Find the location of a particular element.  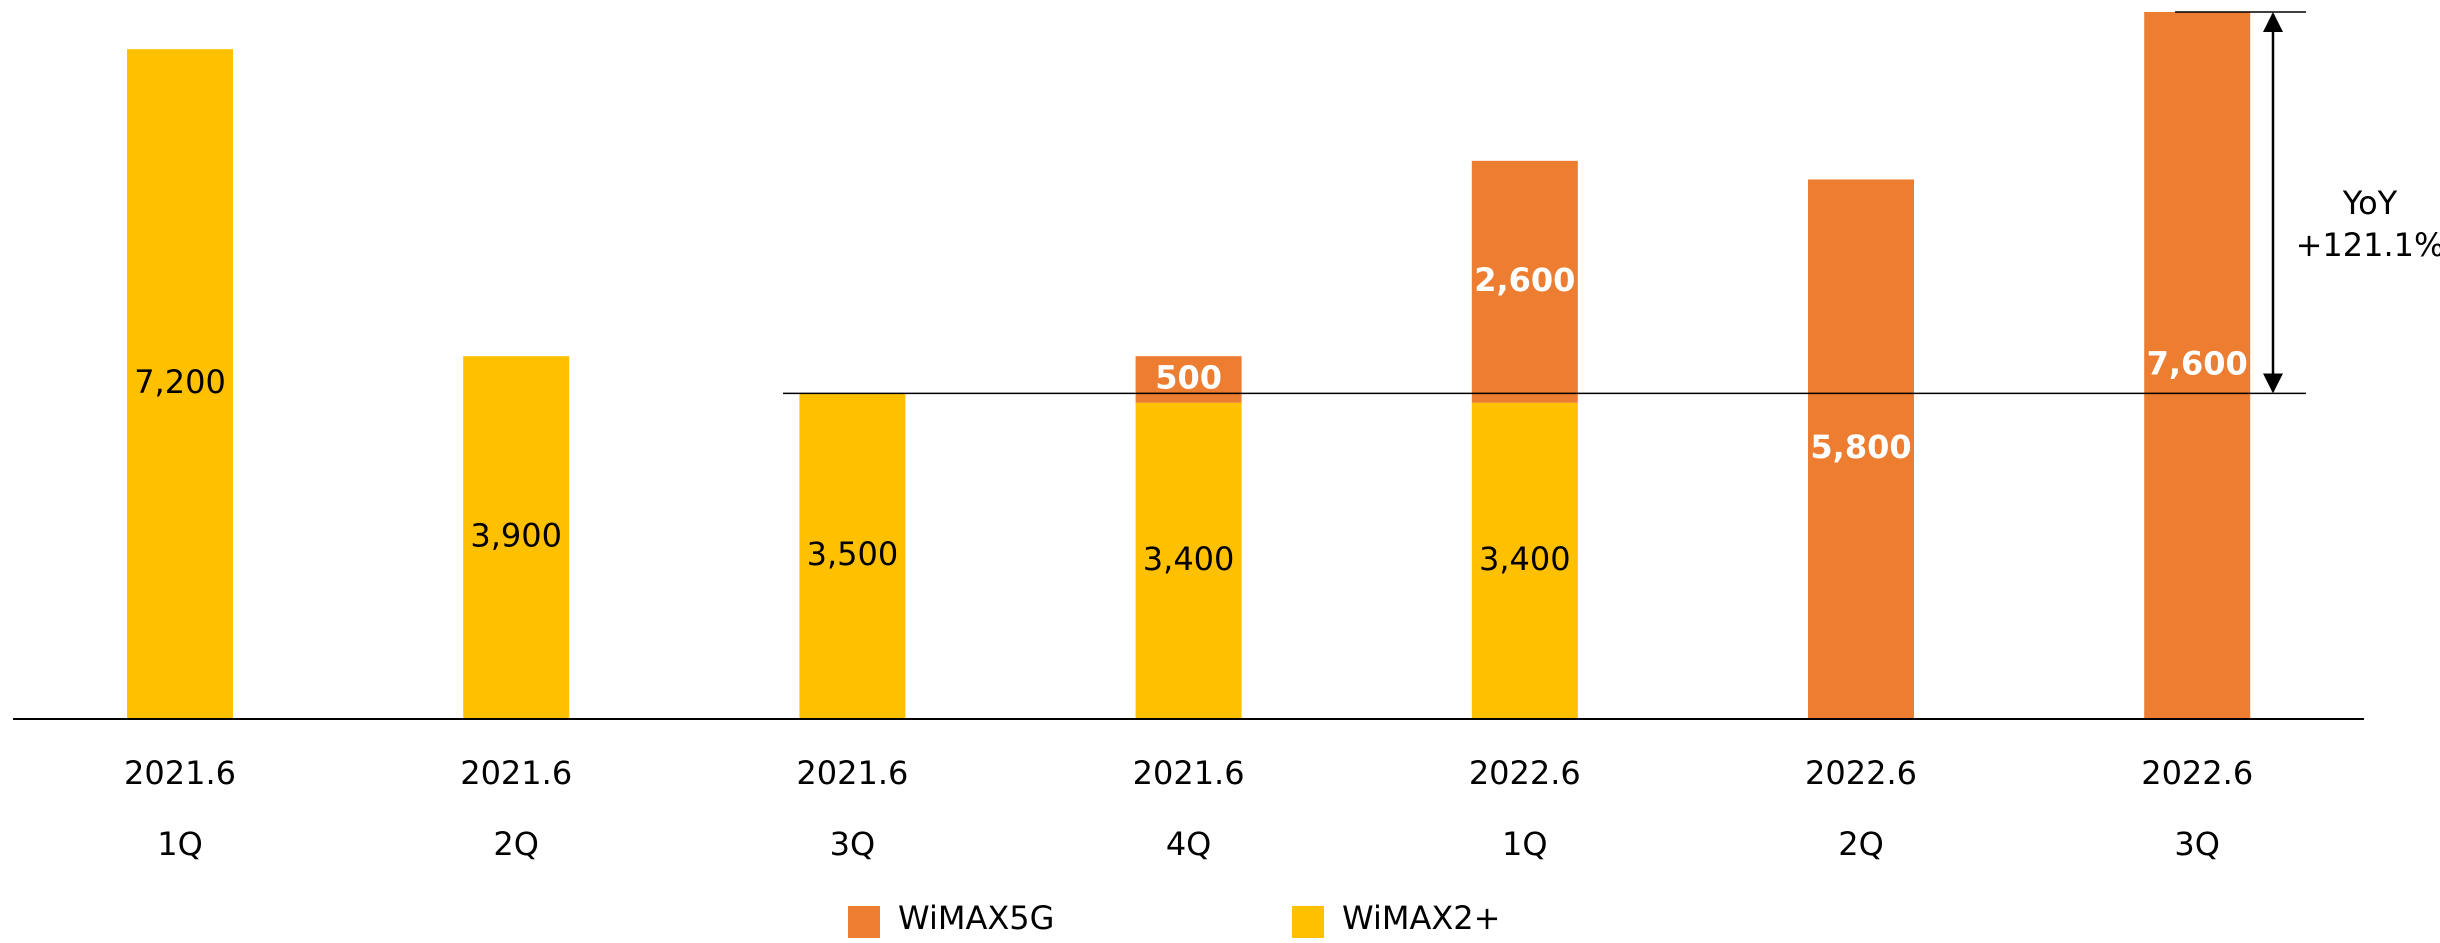

value-label: 500 is located at coordinates (1188, 377).